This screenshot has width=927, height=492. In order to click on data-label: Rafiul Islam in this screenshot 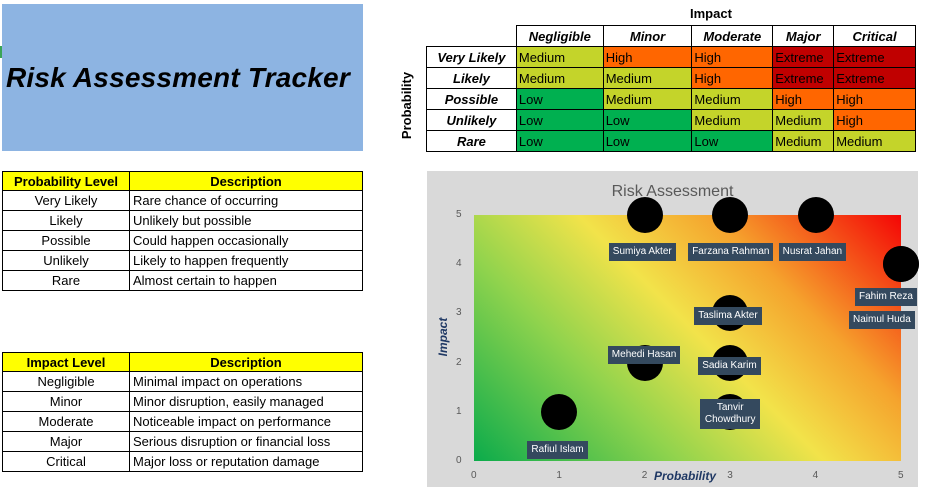, I will do `click(557, 449)`.